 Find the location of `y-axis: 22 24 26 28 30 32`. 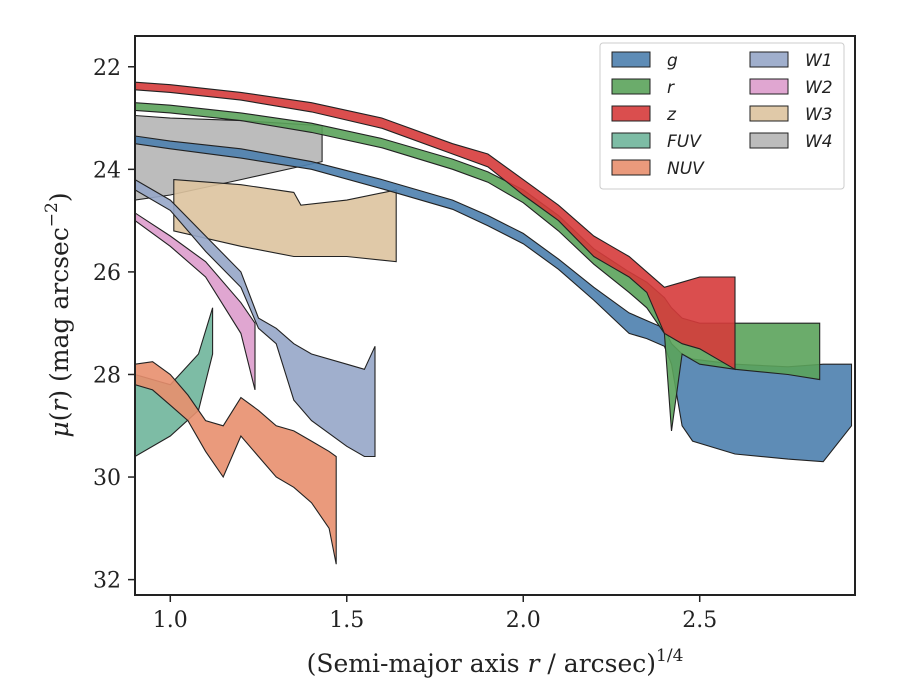

y-axis: 22 24 26 28 30 32 is located at coordinates (114, 325).